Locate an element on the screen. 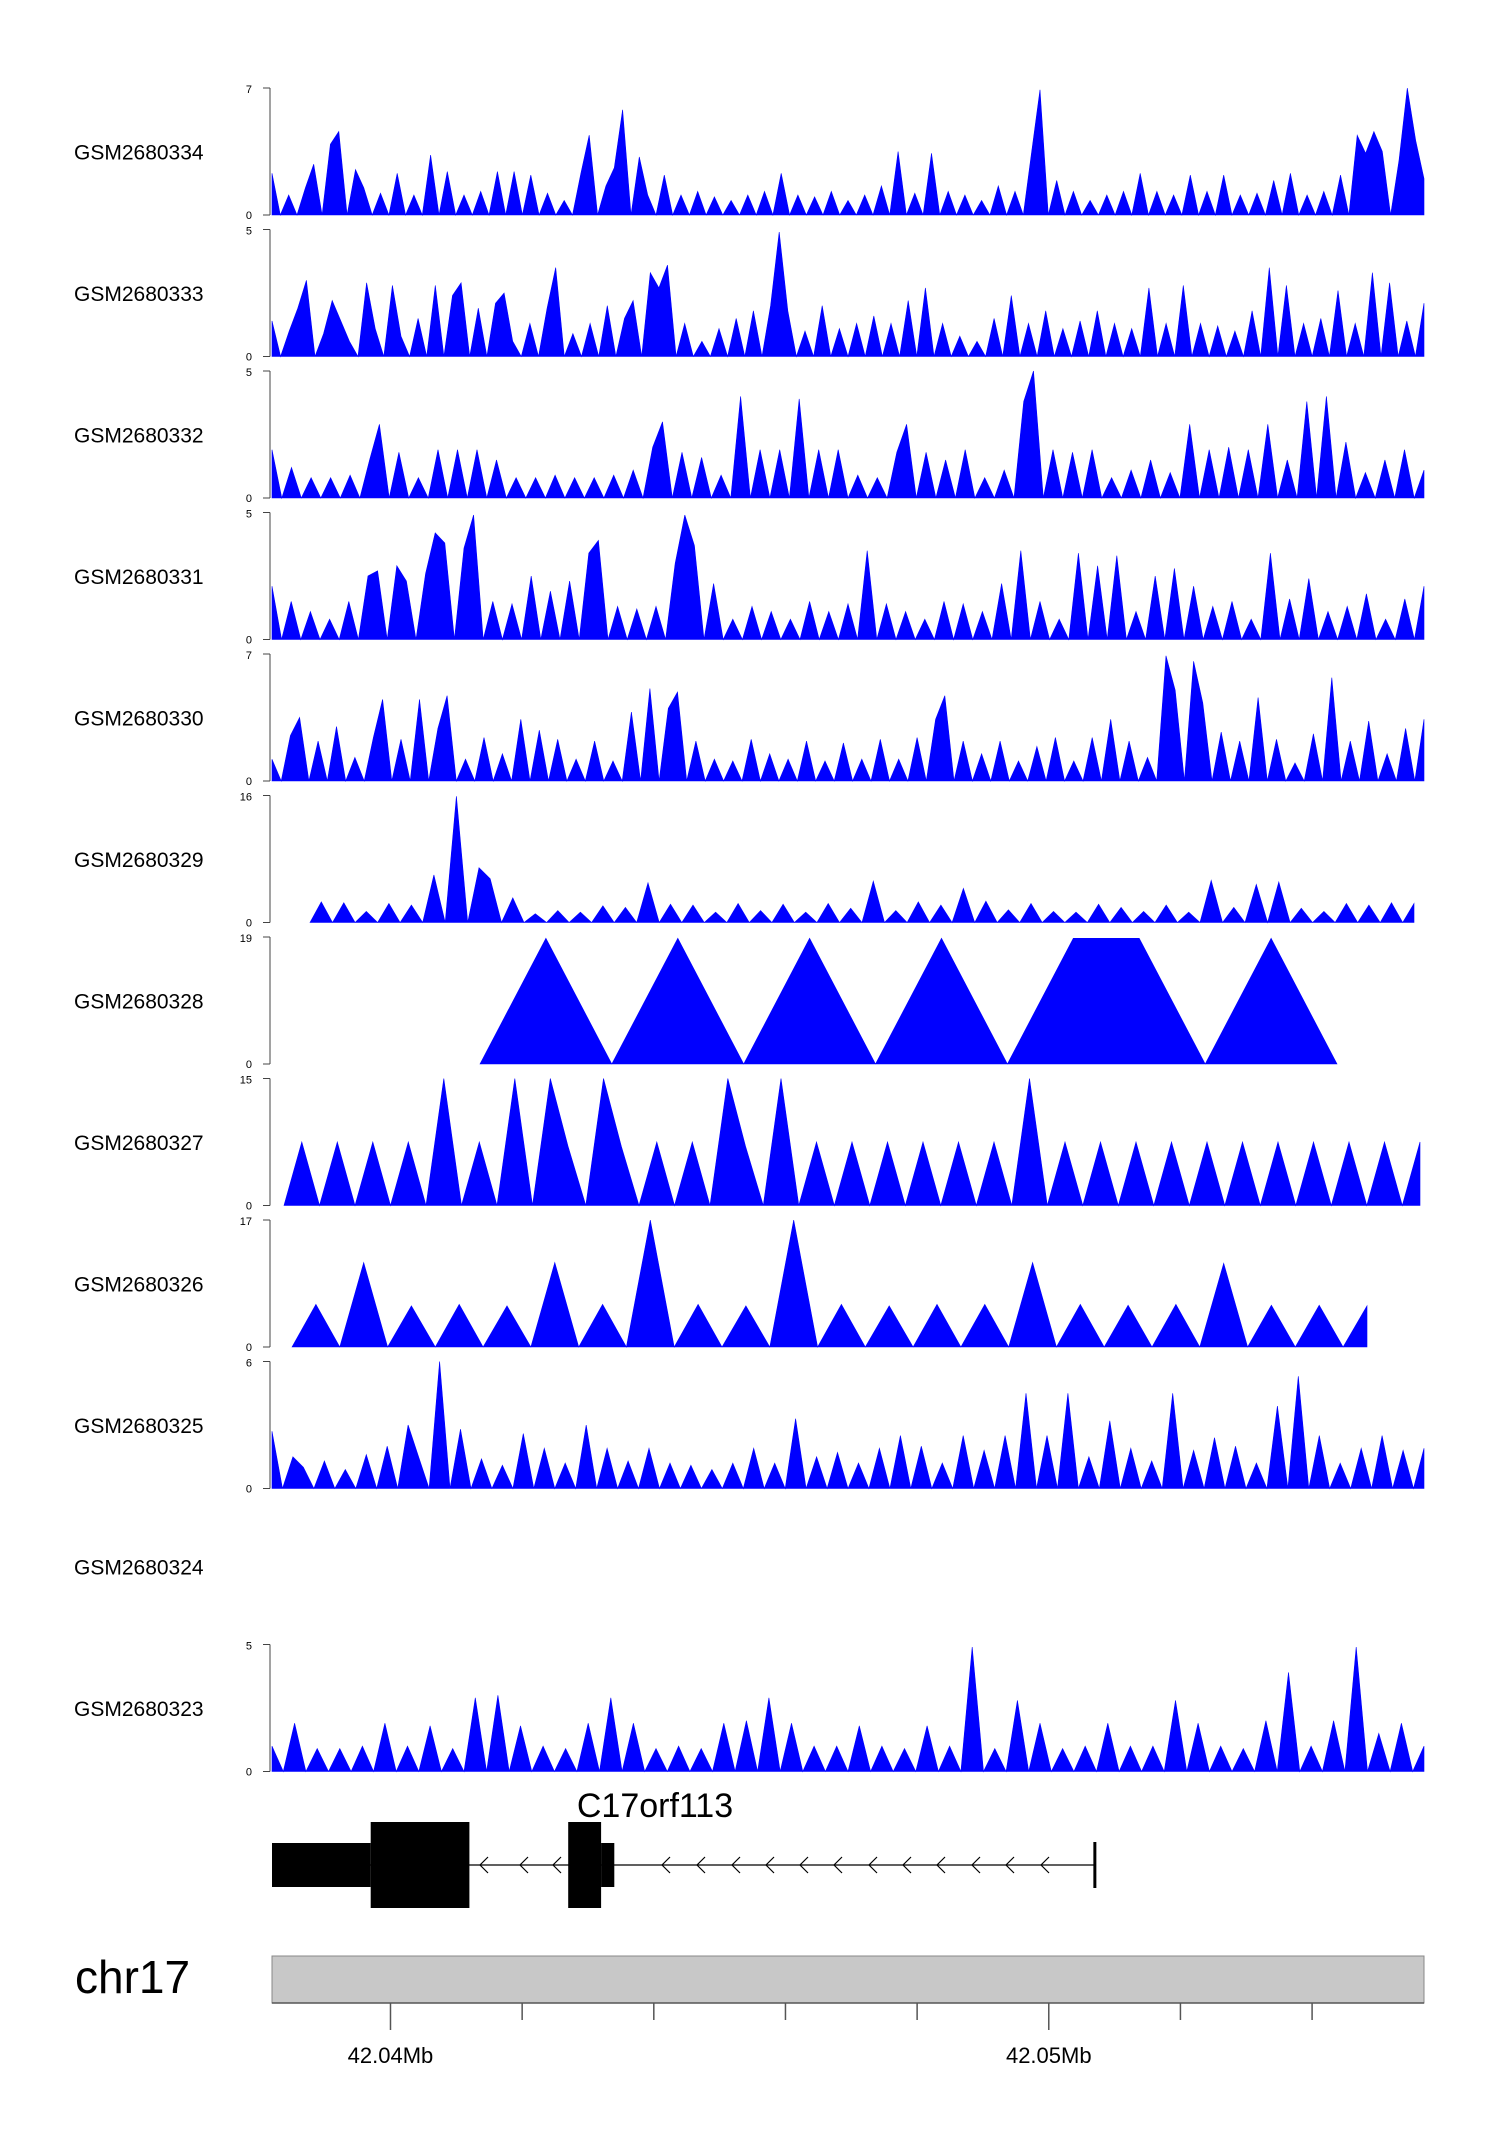 Image resolution: width=1500 pixels, height=2140 pixels. chromosome-axis-track: chr17 42.04Mb 42.05Mb is located at coordinates (750, 2009).